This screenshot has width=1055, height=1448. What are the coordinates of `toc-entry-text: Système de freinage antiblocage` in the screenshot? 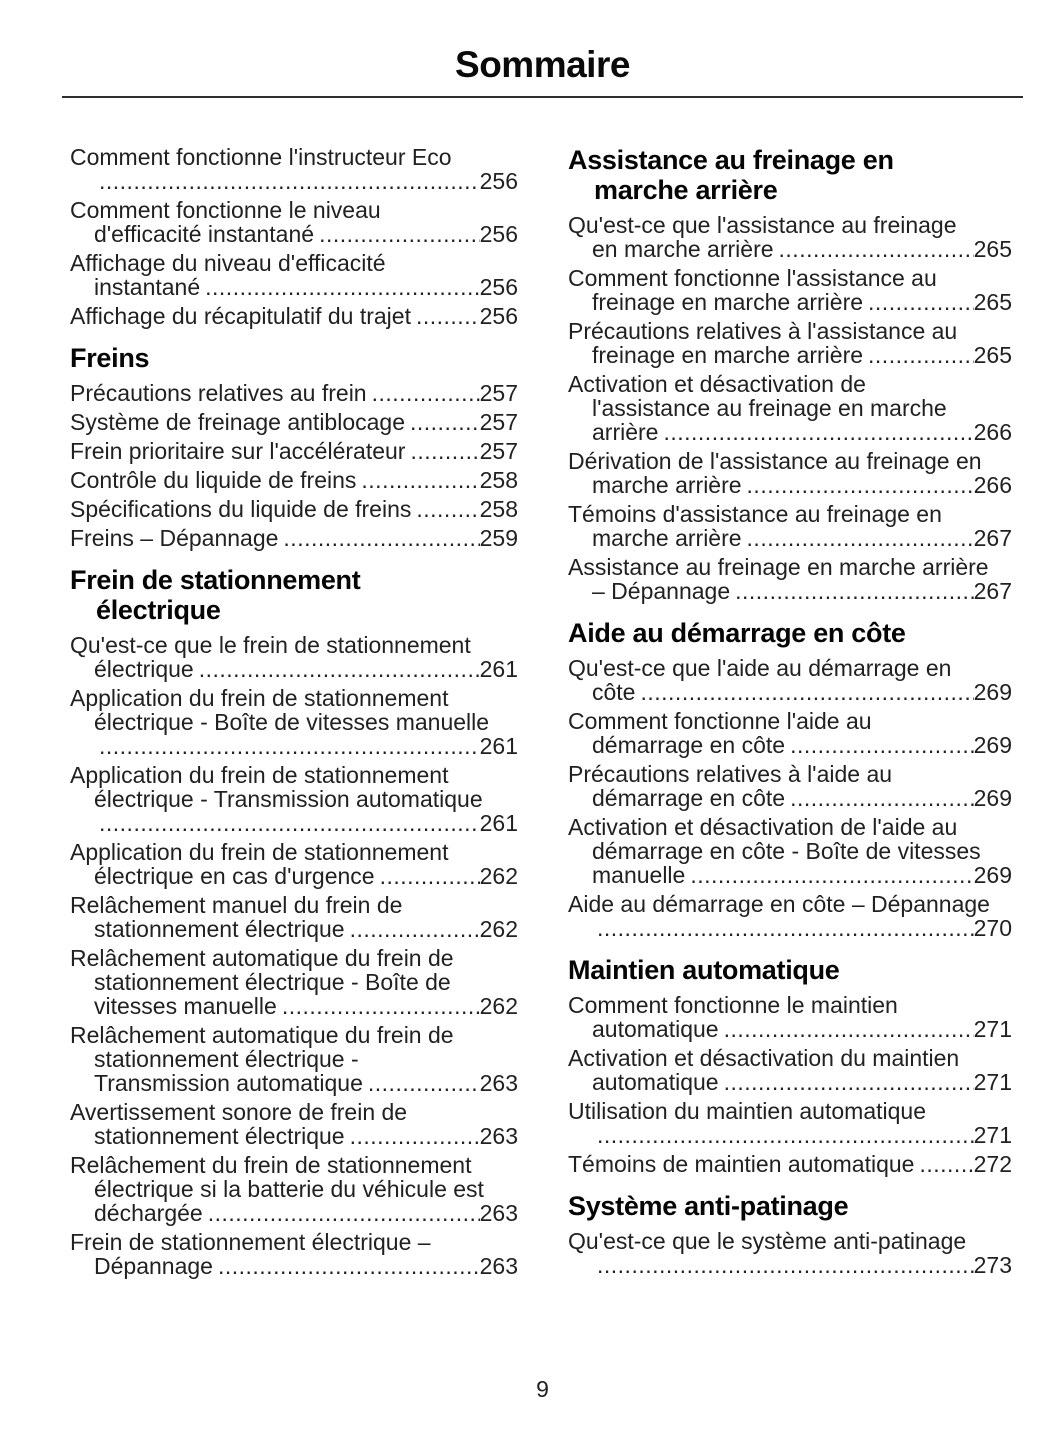 It's located at (237, 422).